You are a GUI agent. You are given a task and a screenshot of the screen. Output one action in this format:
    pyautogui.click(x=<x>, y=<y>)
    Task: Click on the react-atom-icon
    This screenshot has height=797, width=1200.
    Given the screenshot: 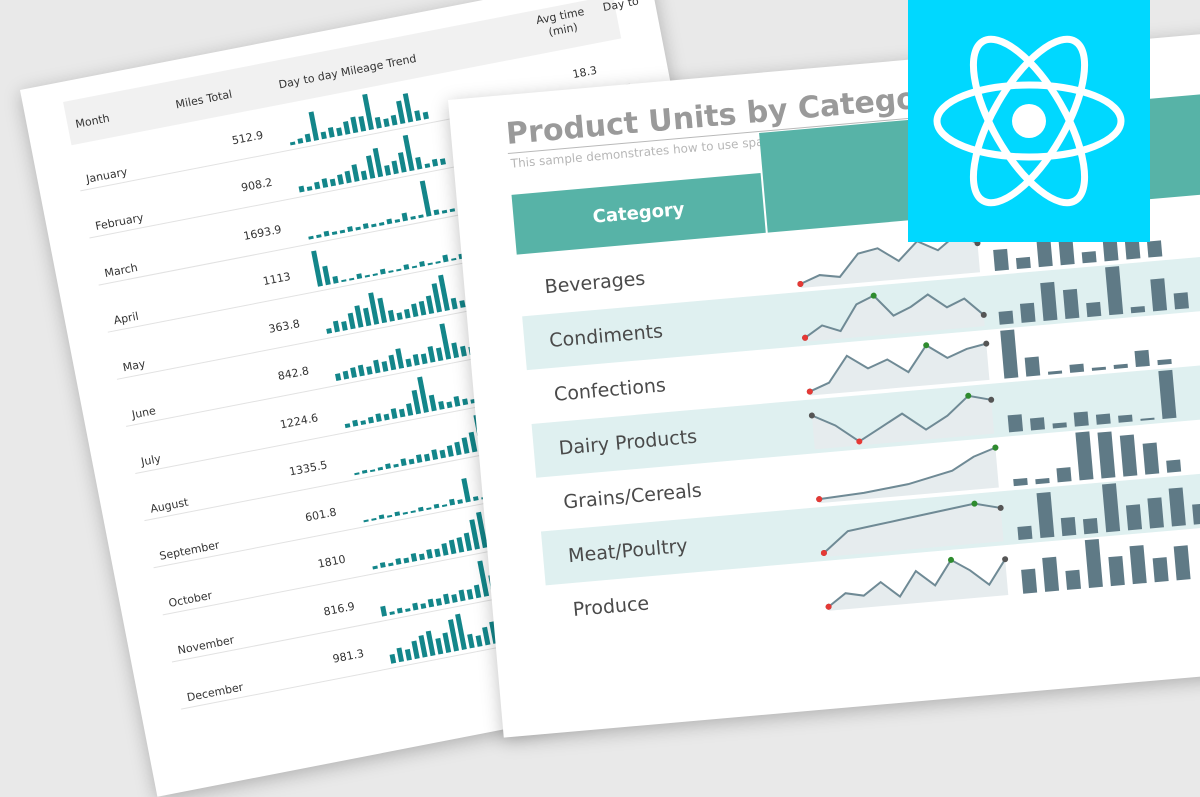 What is the action you would take?
    pyautogui.click(x=1029, y=121)
    